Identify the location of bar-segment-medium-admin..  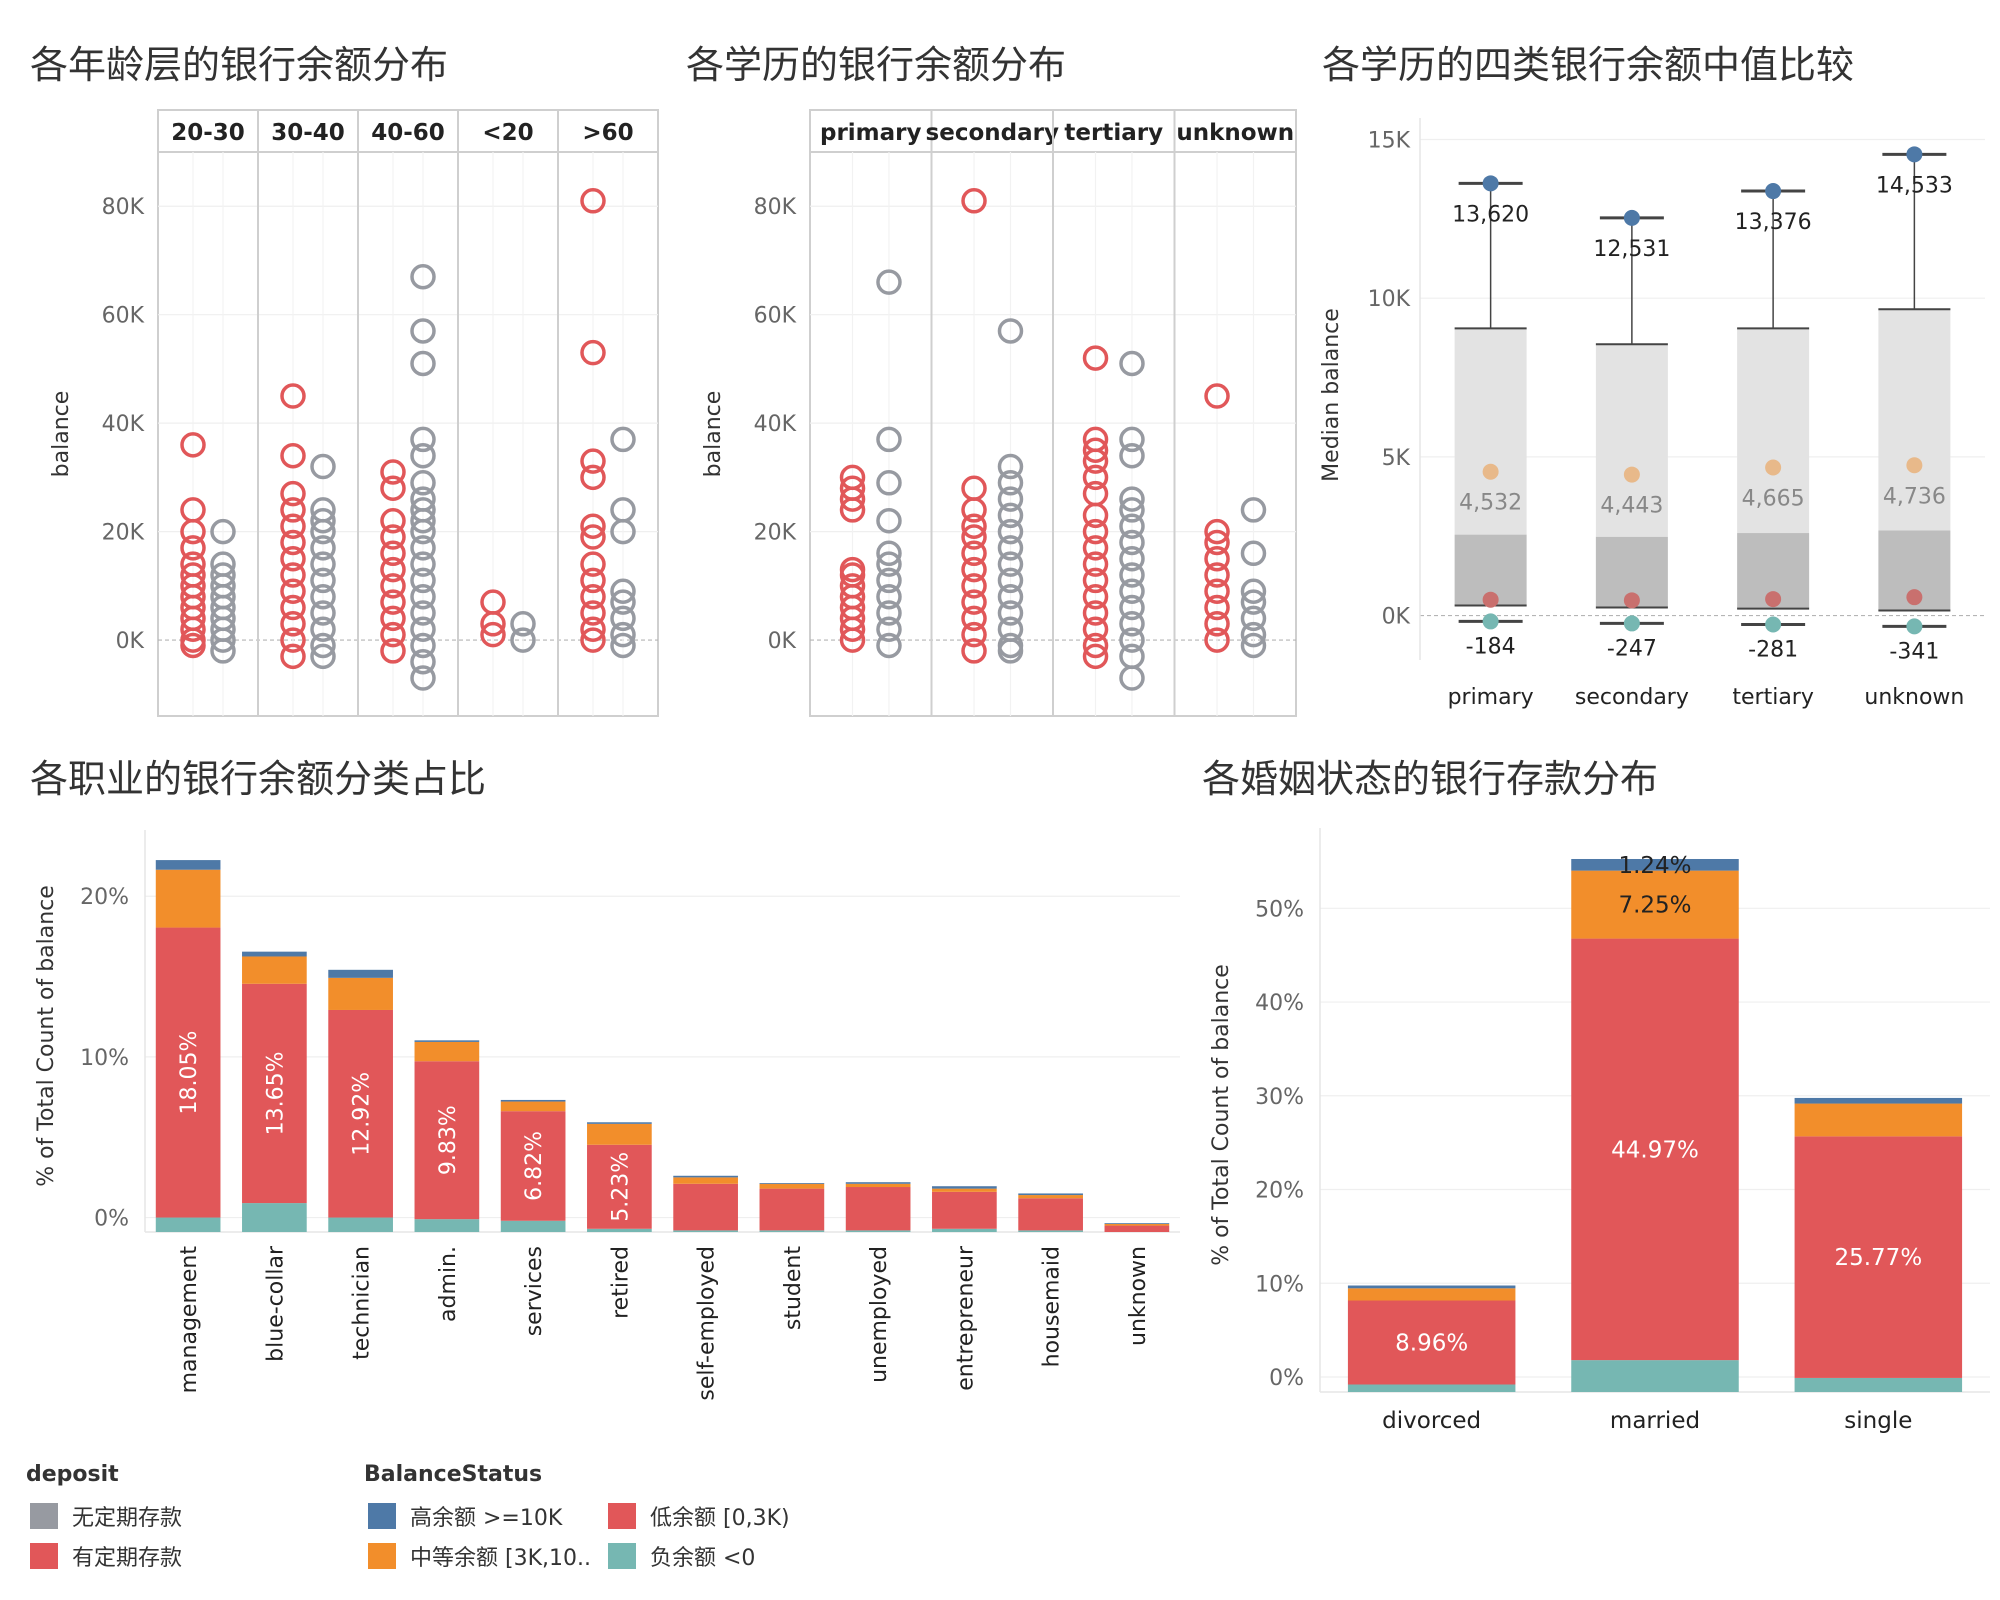
(447, 1051).